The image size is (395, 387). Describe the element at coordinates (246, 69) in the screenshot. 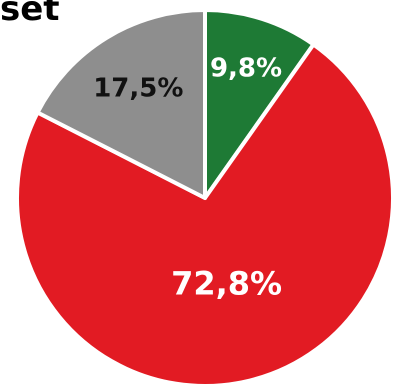

I see `pie-slice-label-1: 9,8%` at that location.